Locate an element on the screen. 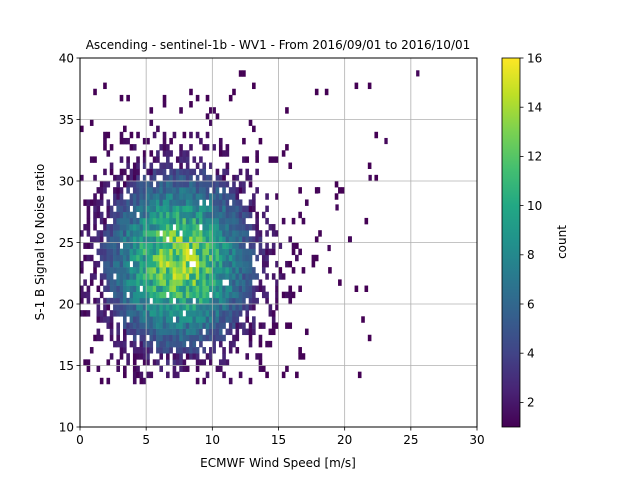  colorbar-tick-label: 14 is located at coordinates (534, 108).